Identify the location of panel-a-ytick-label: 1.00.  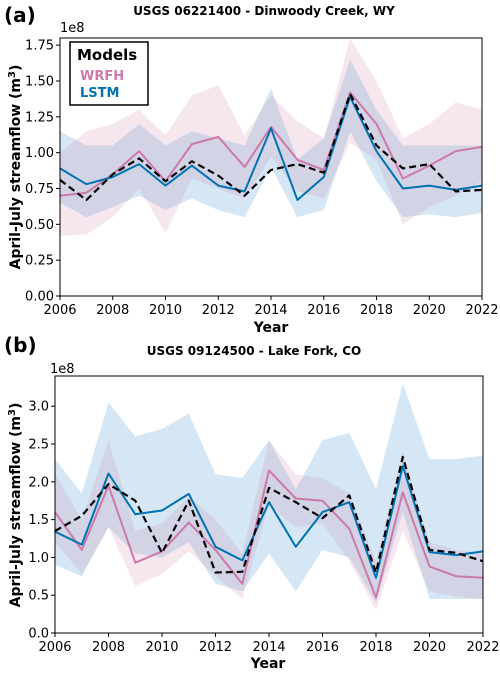
(39, 153).